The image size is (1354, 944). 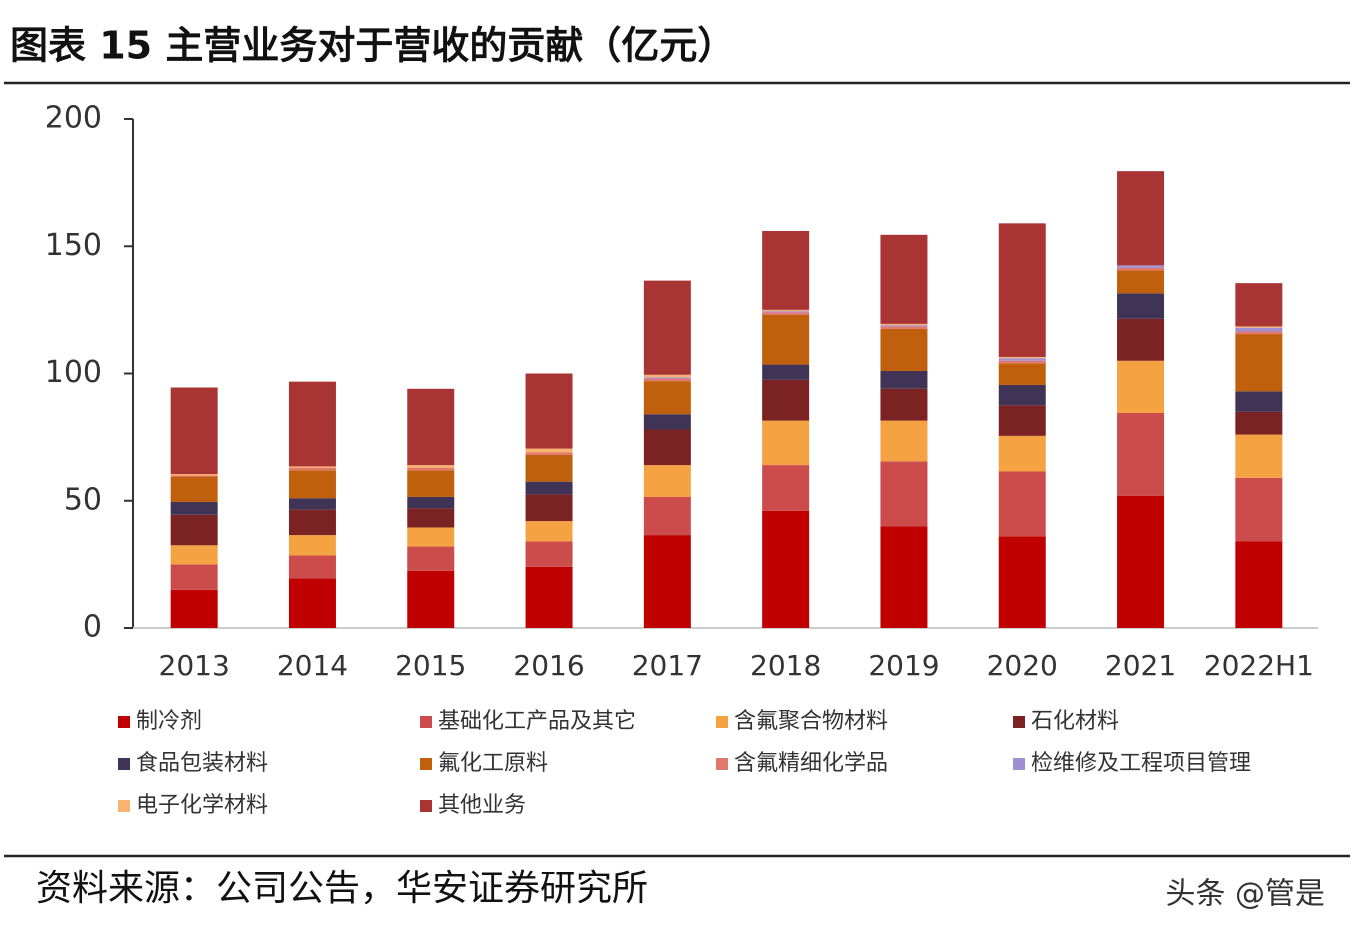 What do you see at coordinates (169, 721) in the screenshot?
I see `legend-label: 制冷剂` at bounding box center [169, 721].